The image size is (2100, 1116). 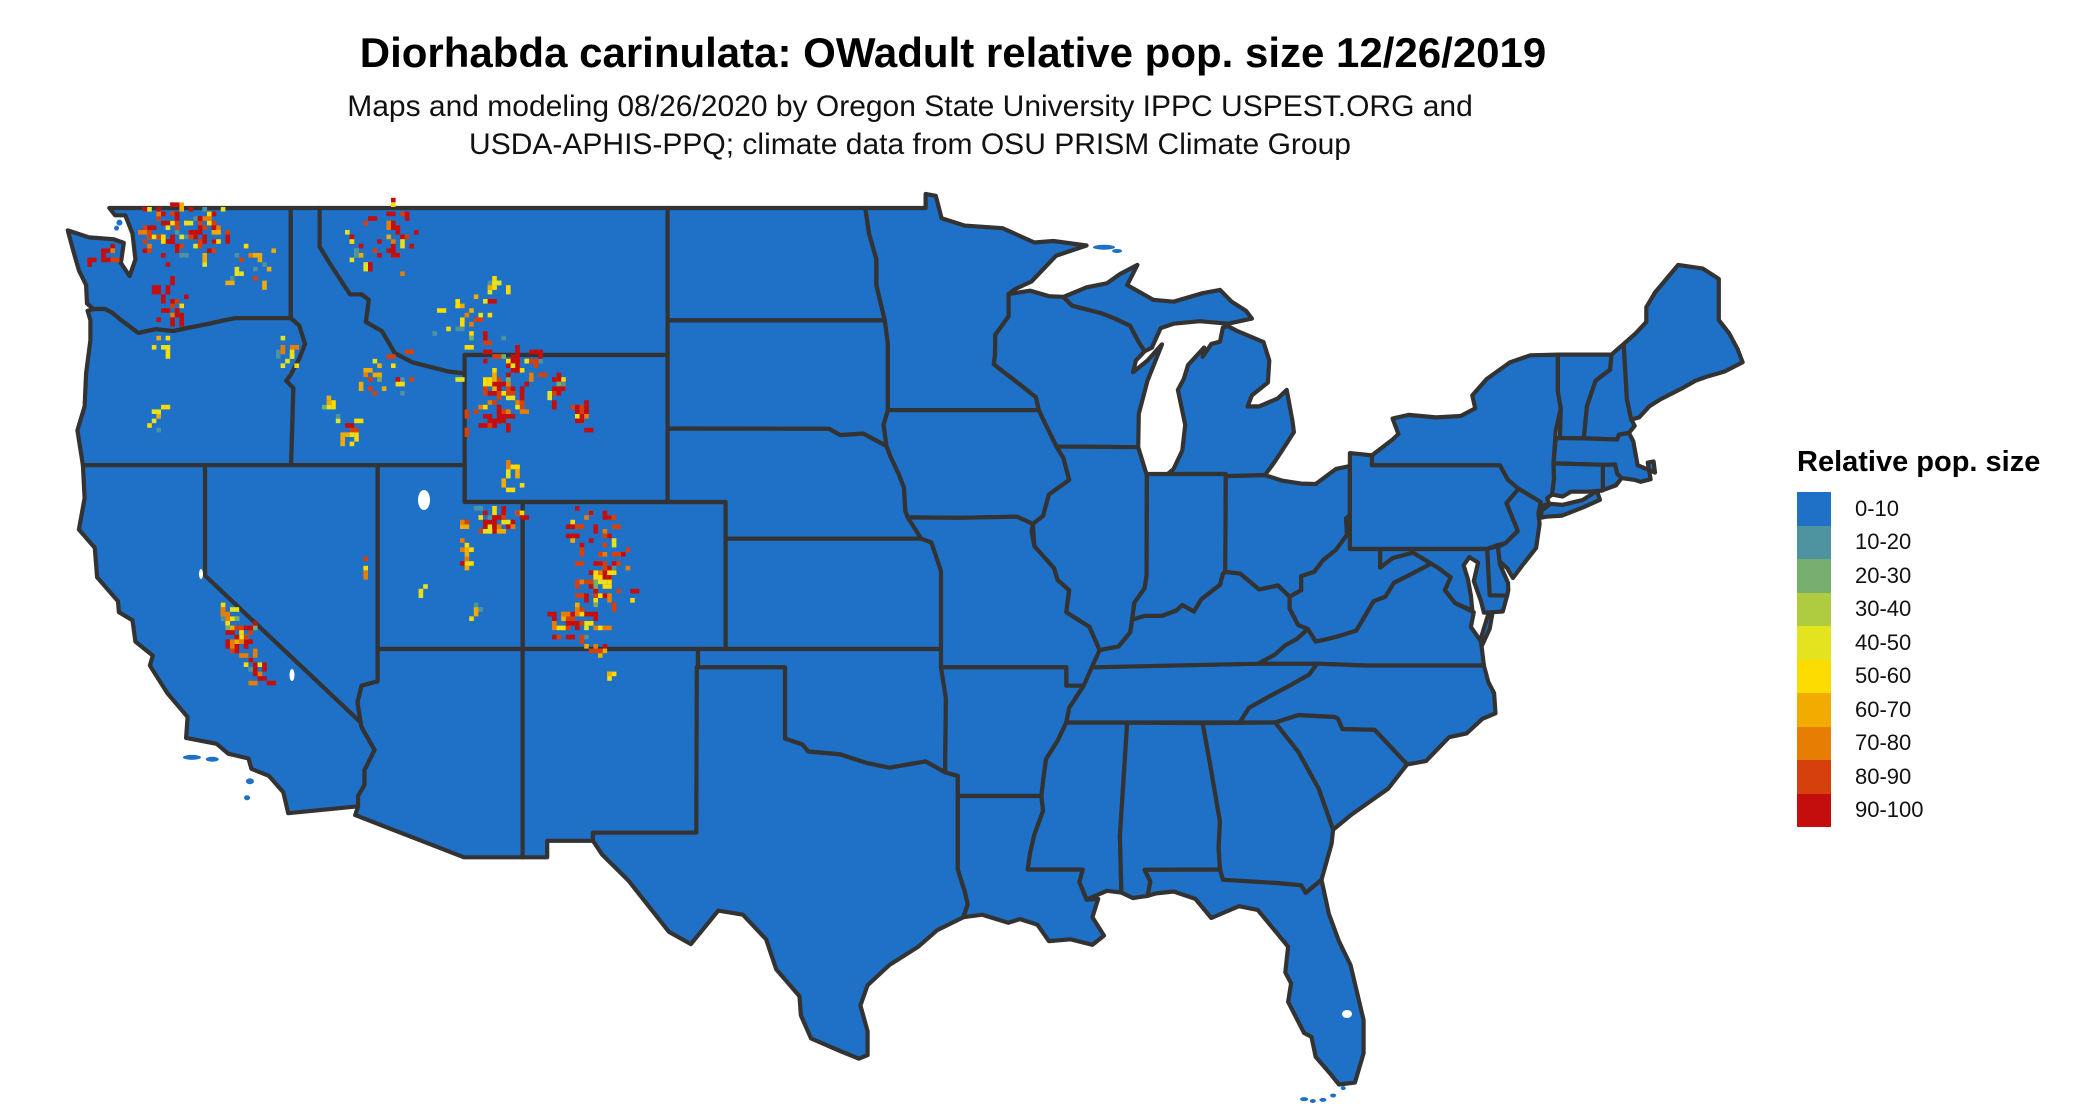 I want to click on legend-item-label: 10-20, so click(x=1883, y=542).